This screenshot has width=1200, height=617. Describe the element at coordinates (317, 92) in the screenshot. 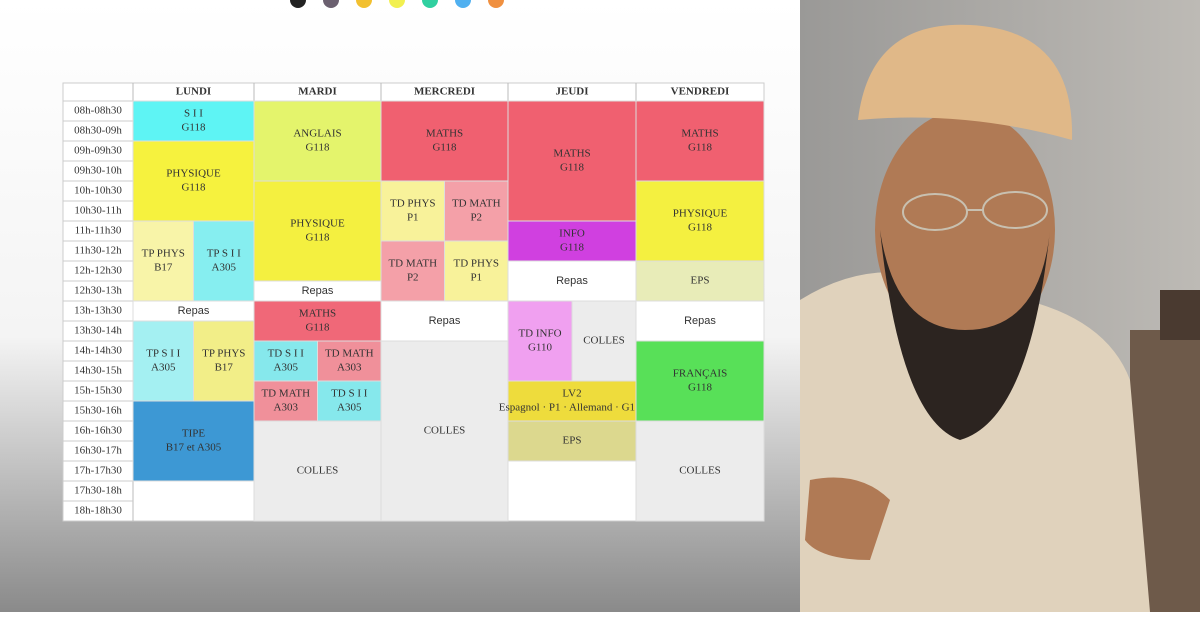

I see `day-header: MARDI` at that location.